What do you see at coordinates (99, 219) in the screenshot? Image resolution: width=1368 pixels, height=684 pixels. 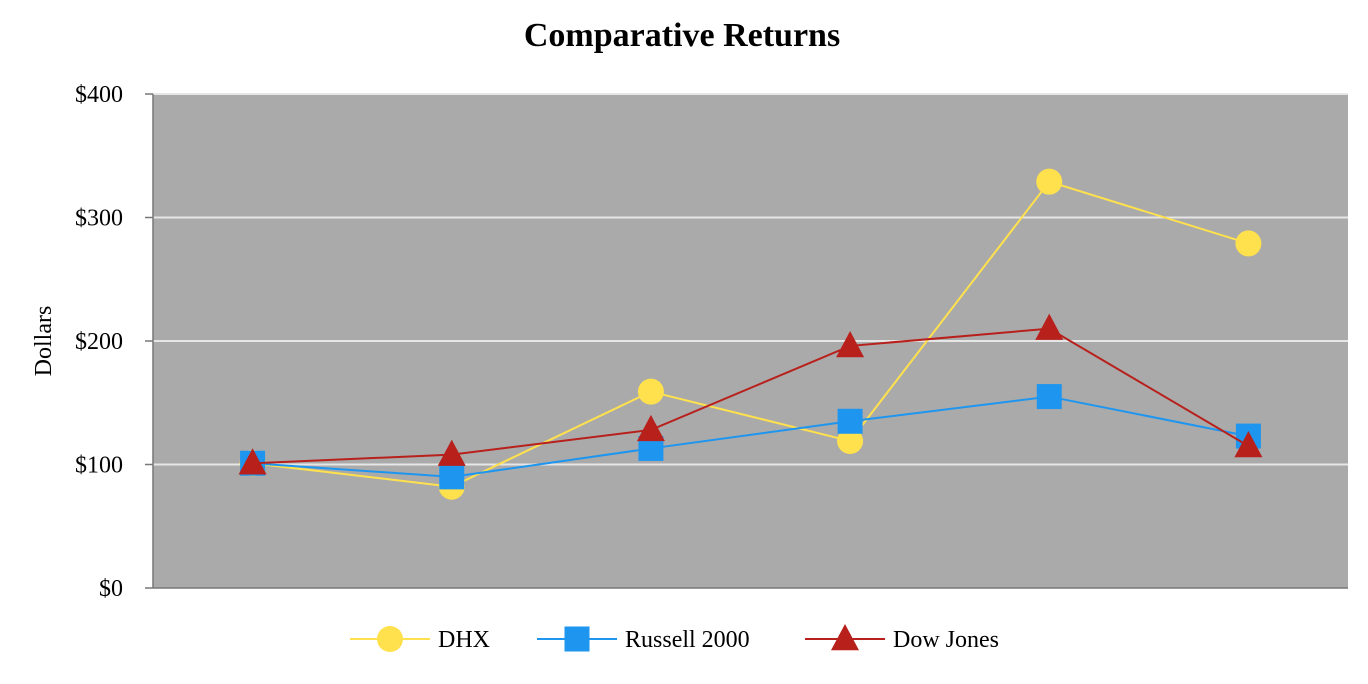 I see `y-tick-label: $300` at bounding box center [99, 219].